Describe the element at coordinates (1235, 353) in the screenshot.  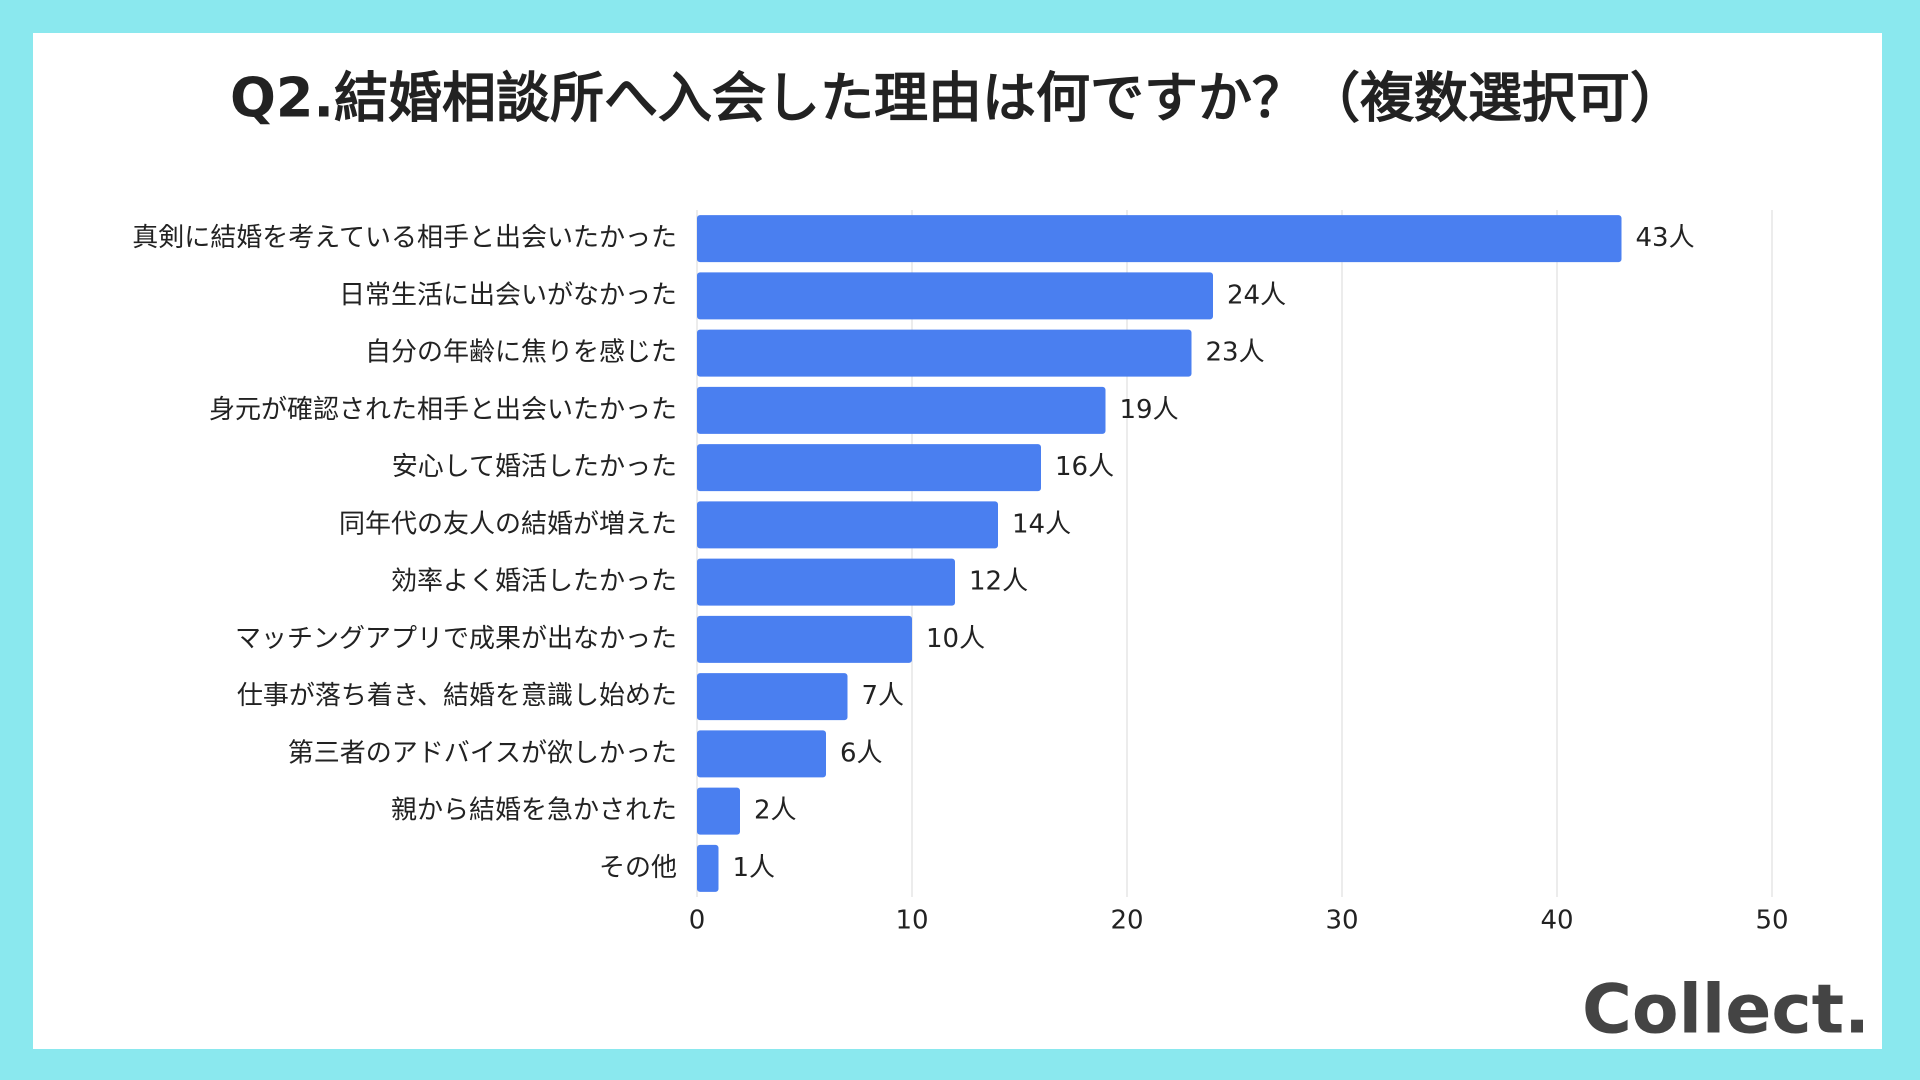
I see `value-label: 23人` at that location.